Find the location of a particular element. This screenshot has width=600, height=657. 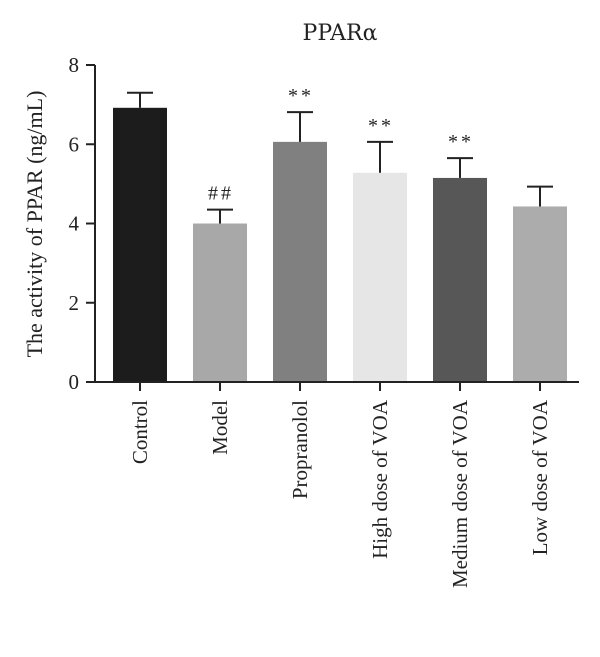

x-tick-label: Control is located at coordinates (140, 432).